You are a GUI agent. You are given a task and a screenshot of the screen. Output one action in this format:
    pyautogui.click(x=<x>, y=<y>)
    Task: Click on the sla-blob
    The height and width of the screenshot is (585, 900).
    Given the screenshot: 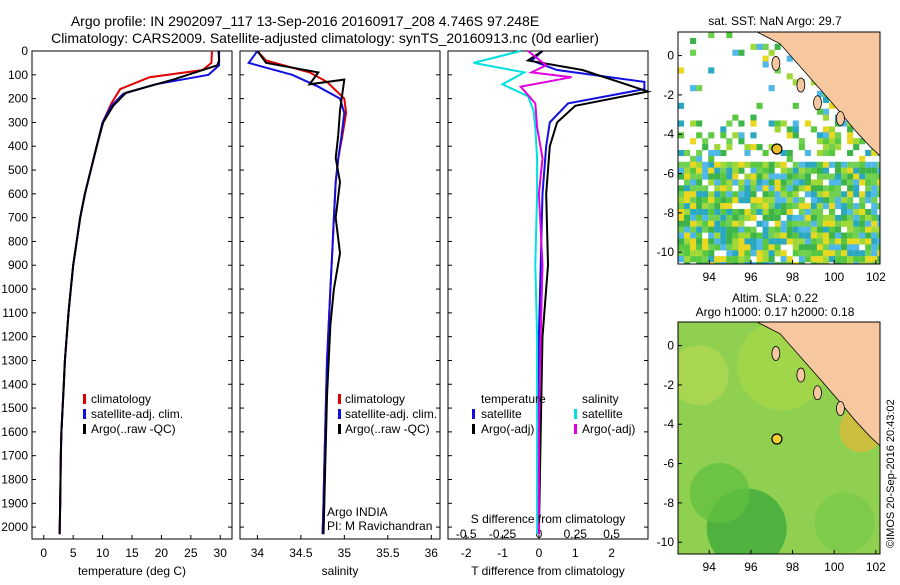 What is the action you would take?
    pyautogui.click(x=703, y=375)
    